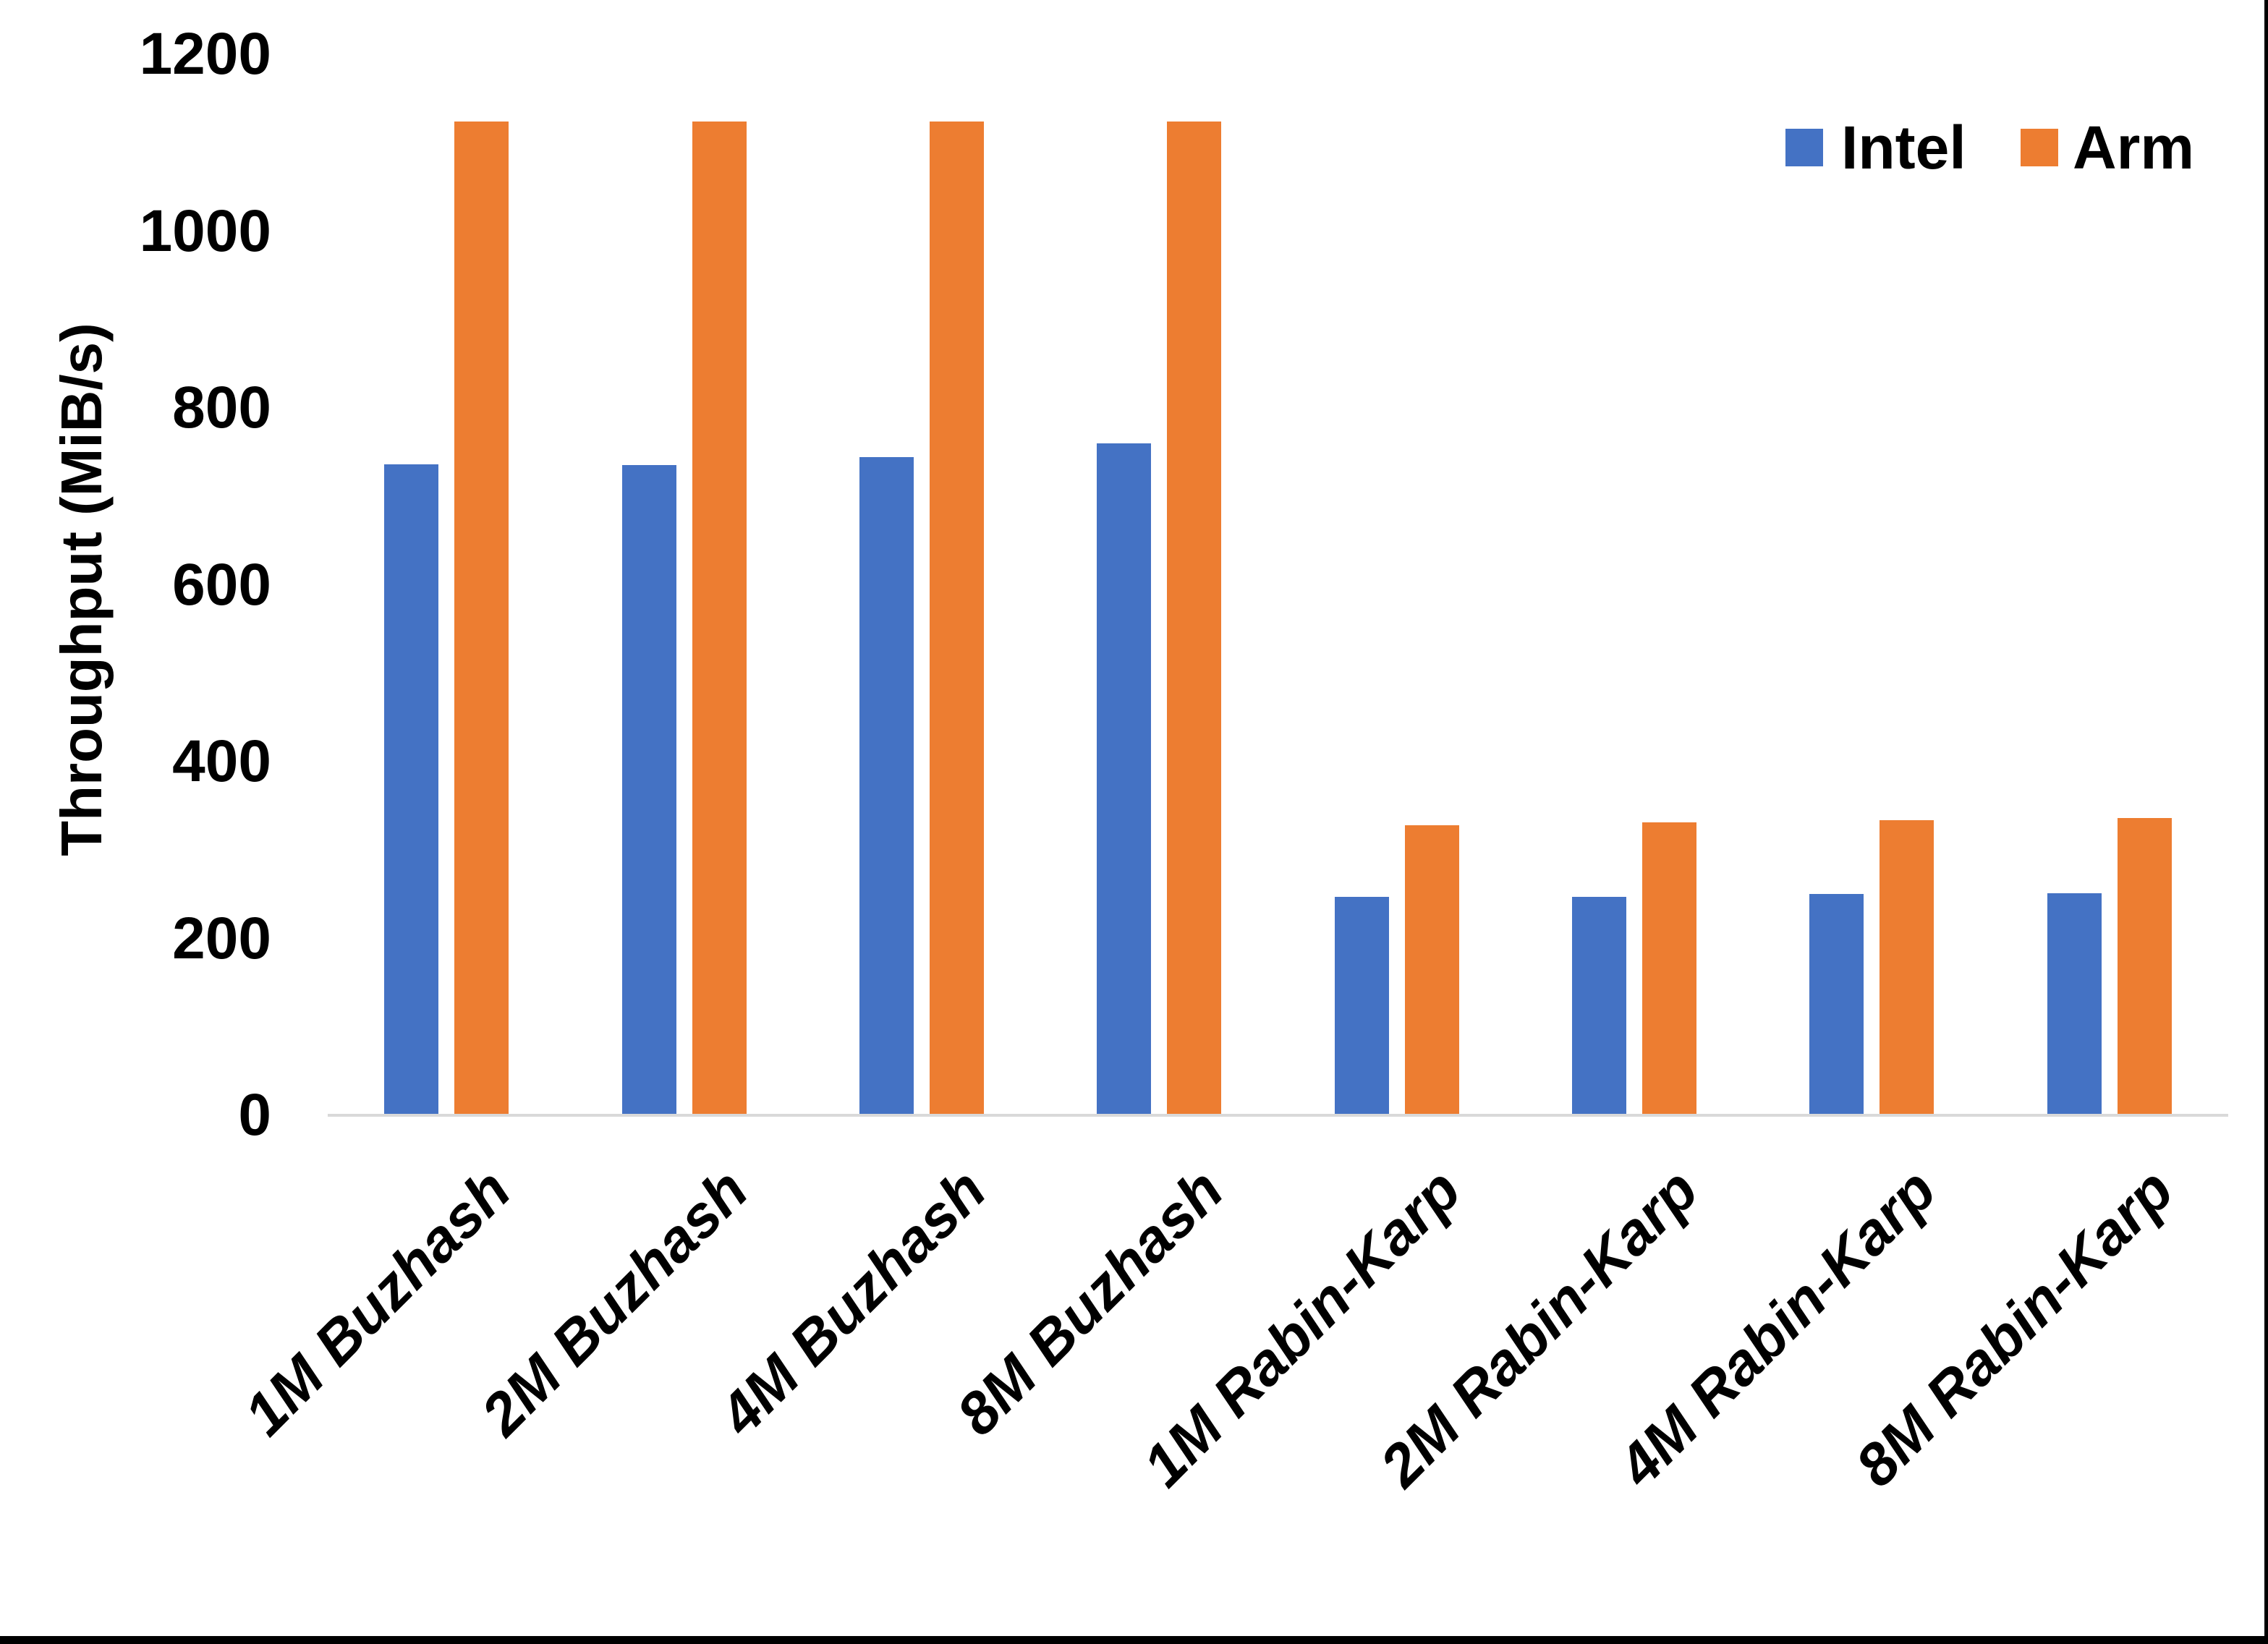 The height and width of the screenshot is (1644, 2268). I want to click on y-tick-label: 400, so click(221, 761).